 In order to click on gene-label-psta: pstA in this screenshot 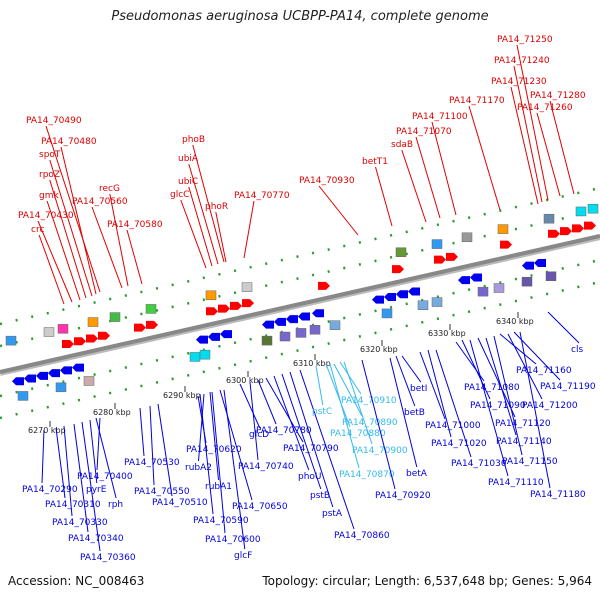, I will do `click(332, 514)`.